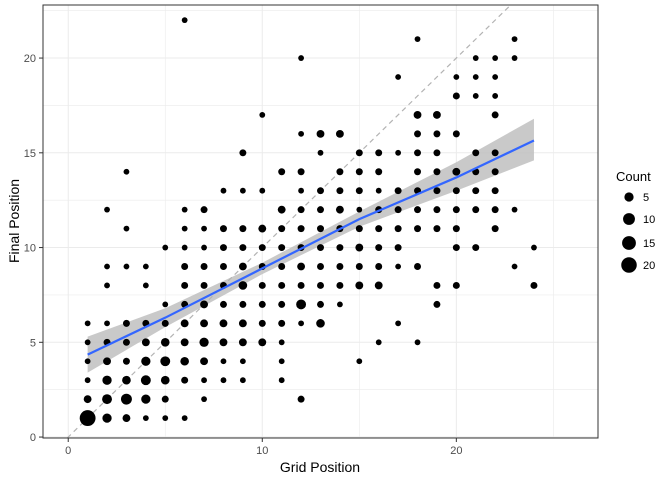 The width and height of the screenshot is (672, 480). Describe the element at coordinates (320, 467) in the screenshot. I see `x-axis-title: Grid Position` at that location.